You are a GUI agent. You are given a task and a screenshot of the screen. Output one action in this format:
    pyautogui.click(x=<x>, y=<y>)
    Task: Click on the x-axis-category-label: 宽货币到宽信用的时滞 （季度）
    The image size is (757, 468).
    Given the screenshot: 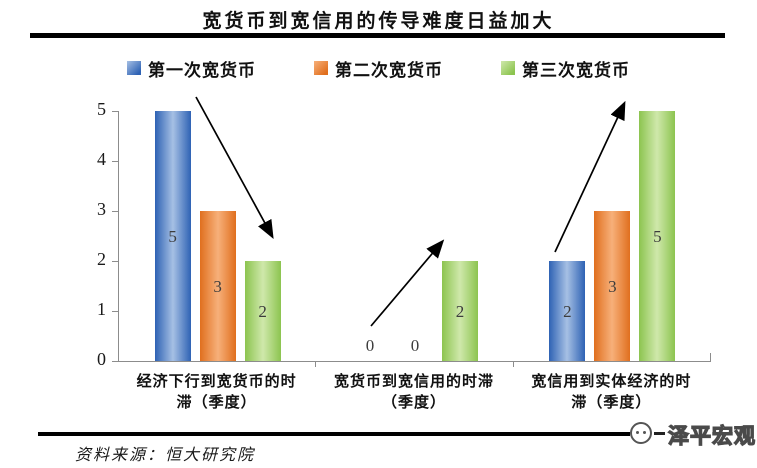 What is the action you would take?
    pyautogui.click(x=413, y=392)
    